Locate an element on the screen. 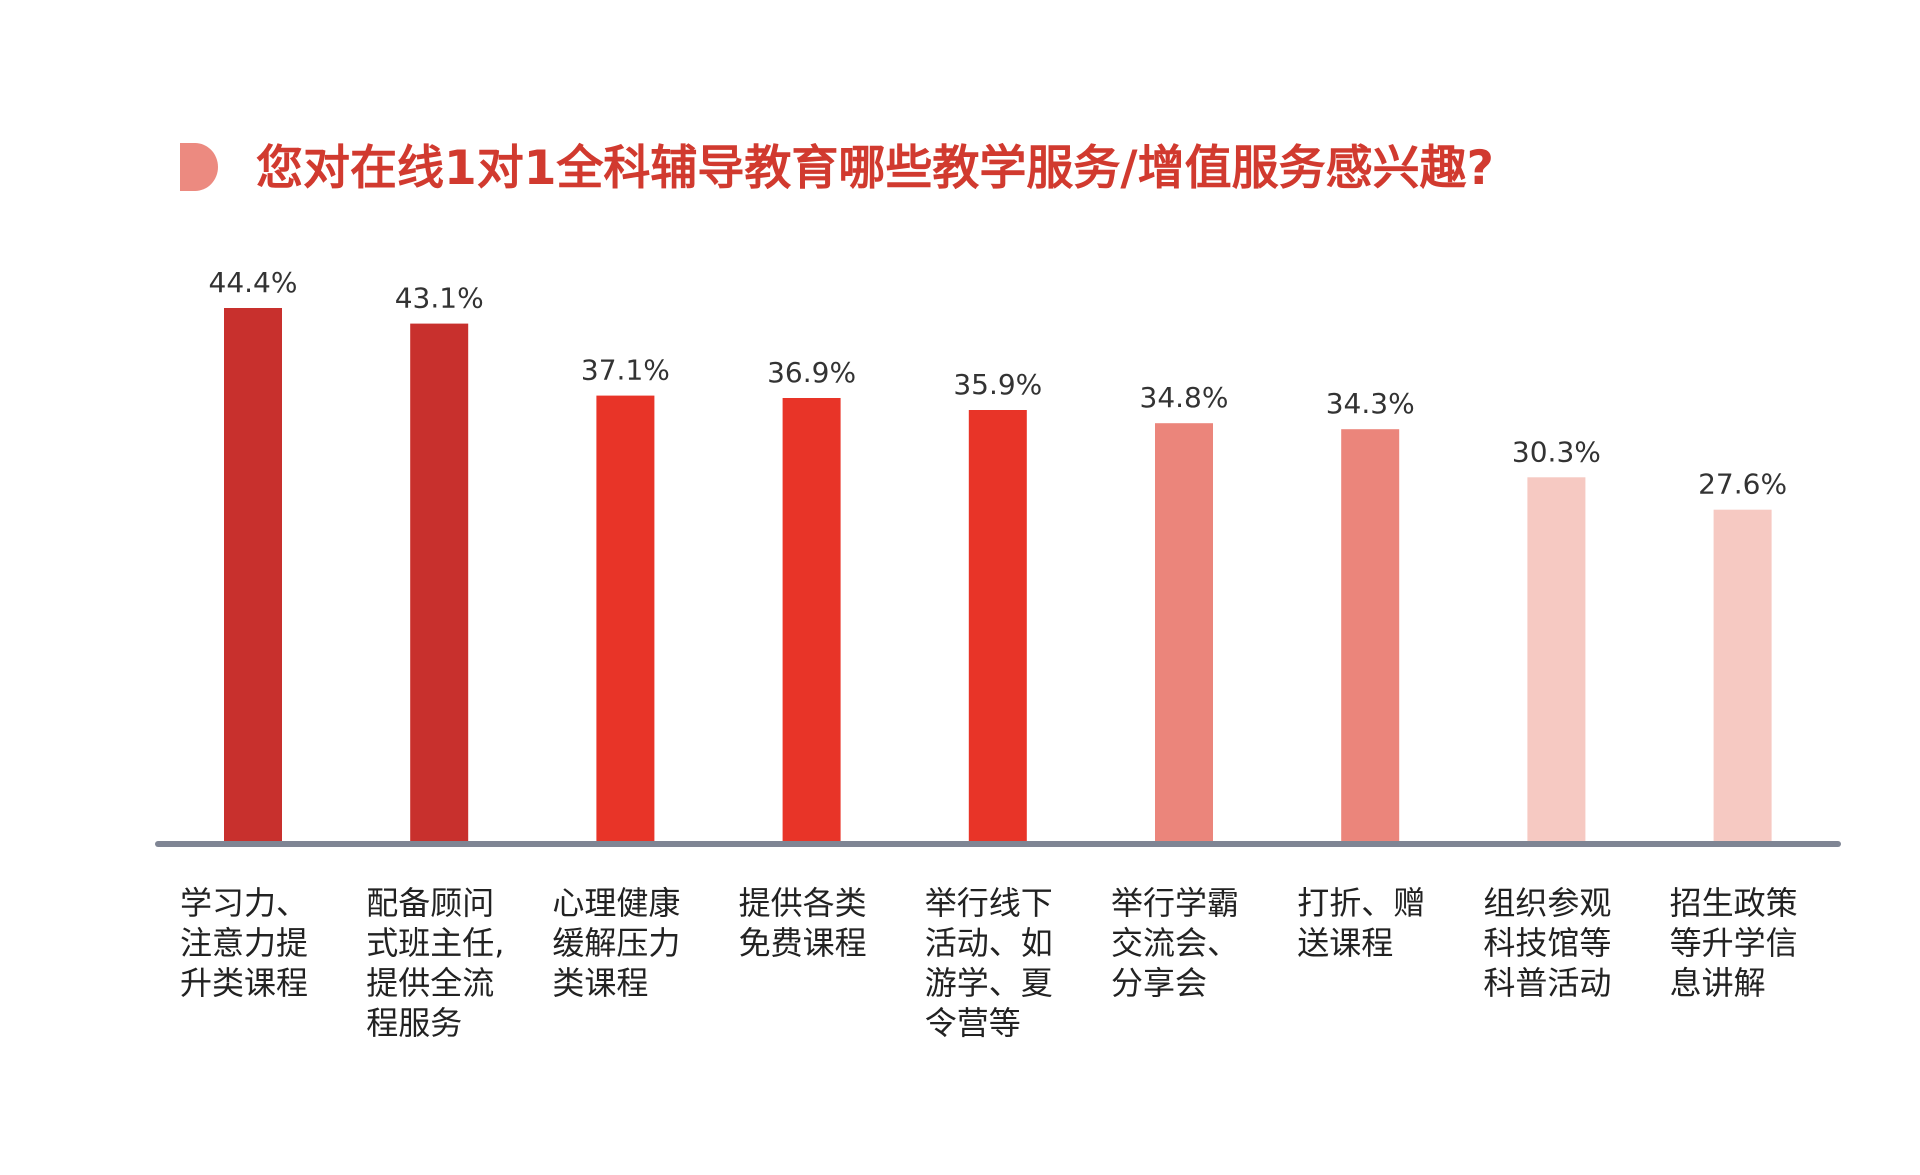 The width and height of the screenshot is (1920, 1175). category-label-line: 免费课程 is located at coordinates (803, 943).